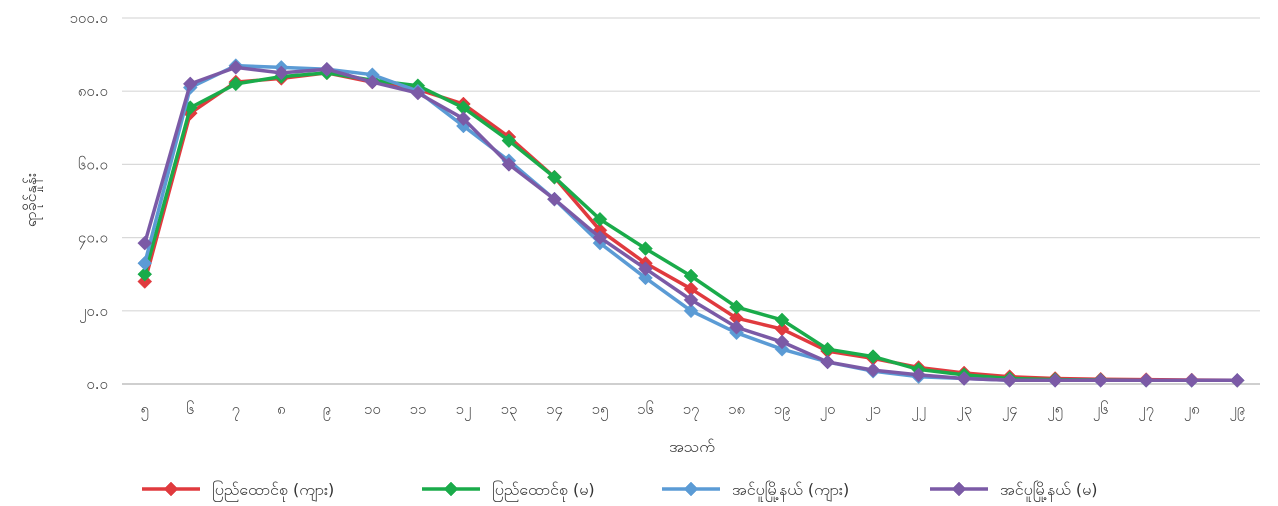 The height and width of the screenshot is (506, 1278). Describe the element at coordinates (1055, 410) in the screenshot. I see `x-tick-label: ၂၅` at that location.